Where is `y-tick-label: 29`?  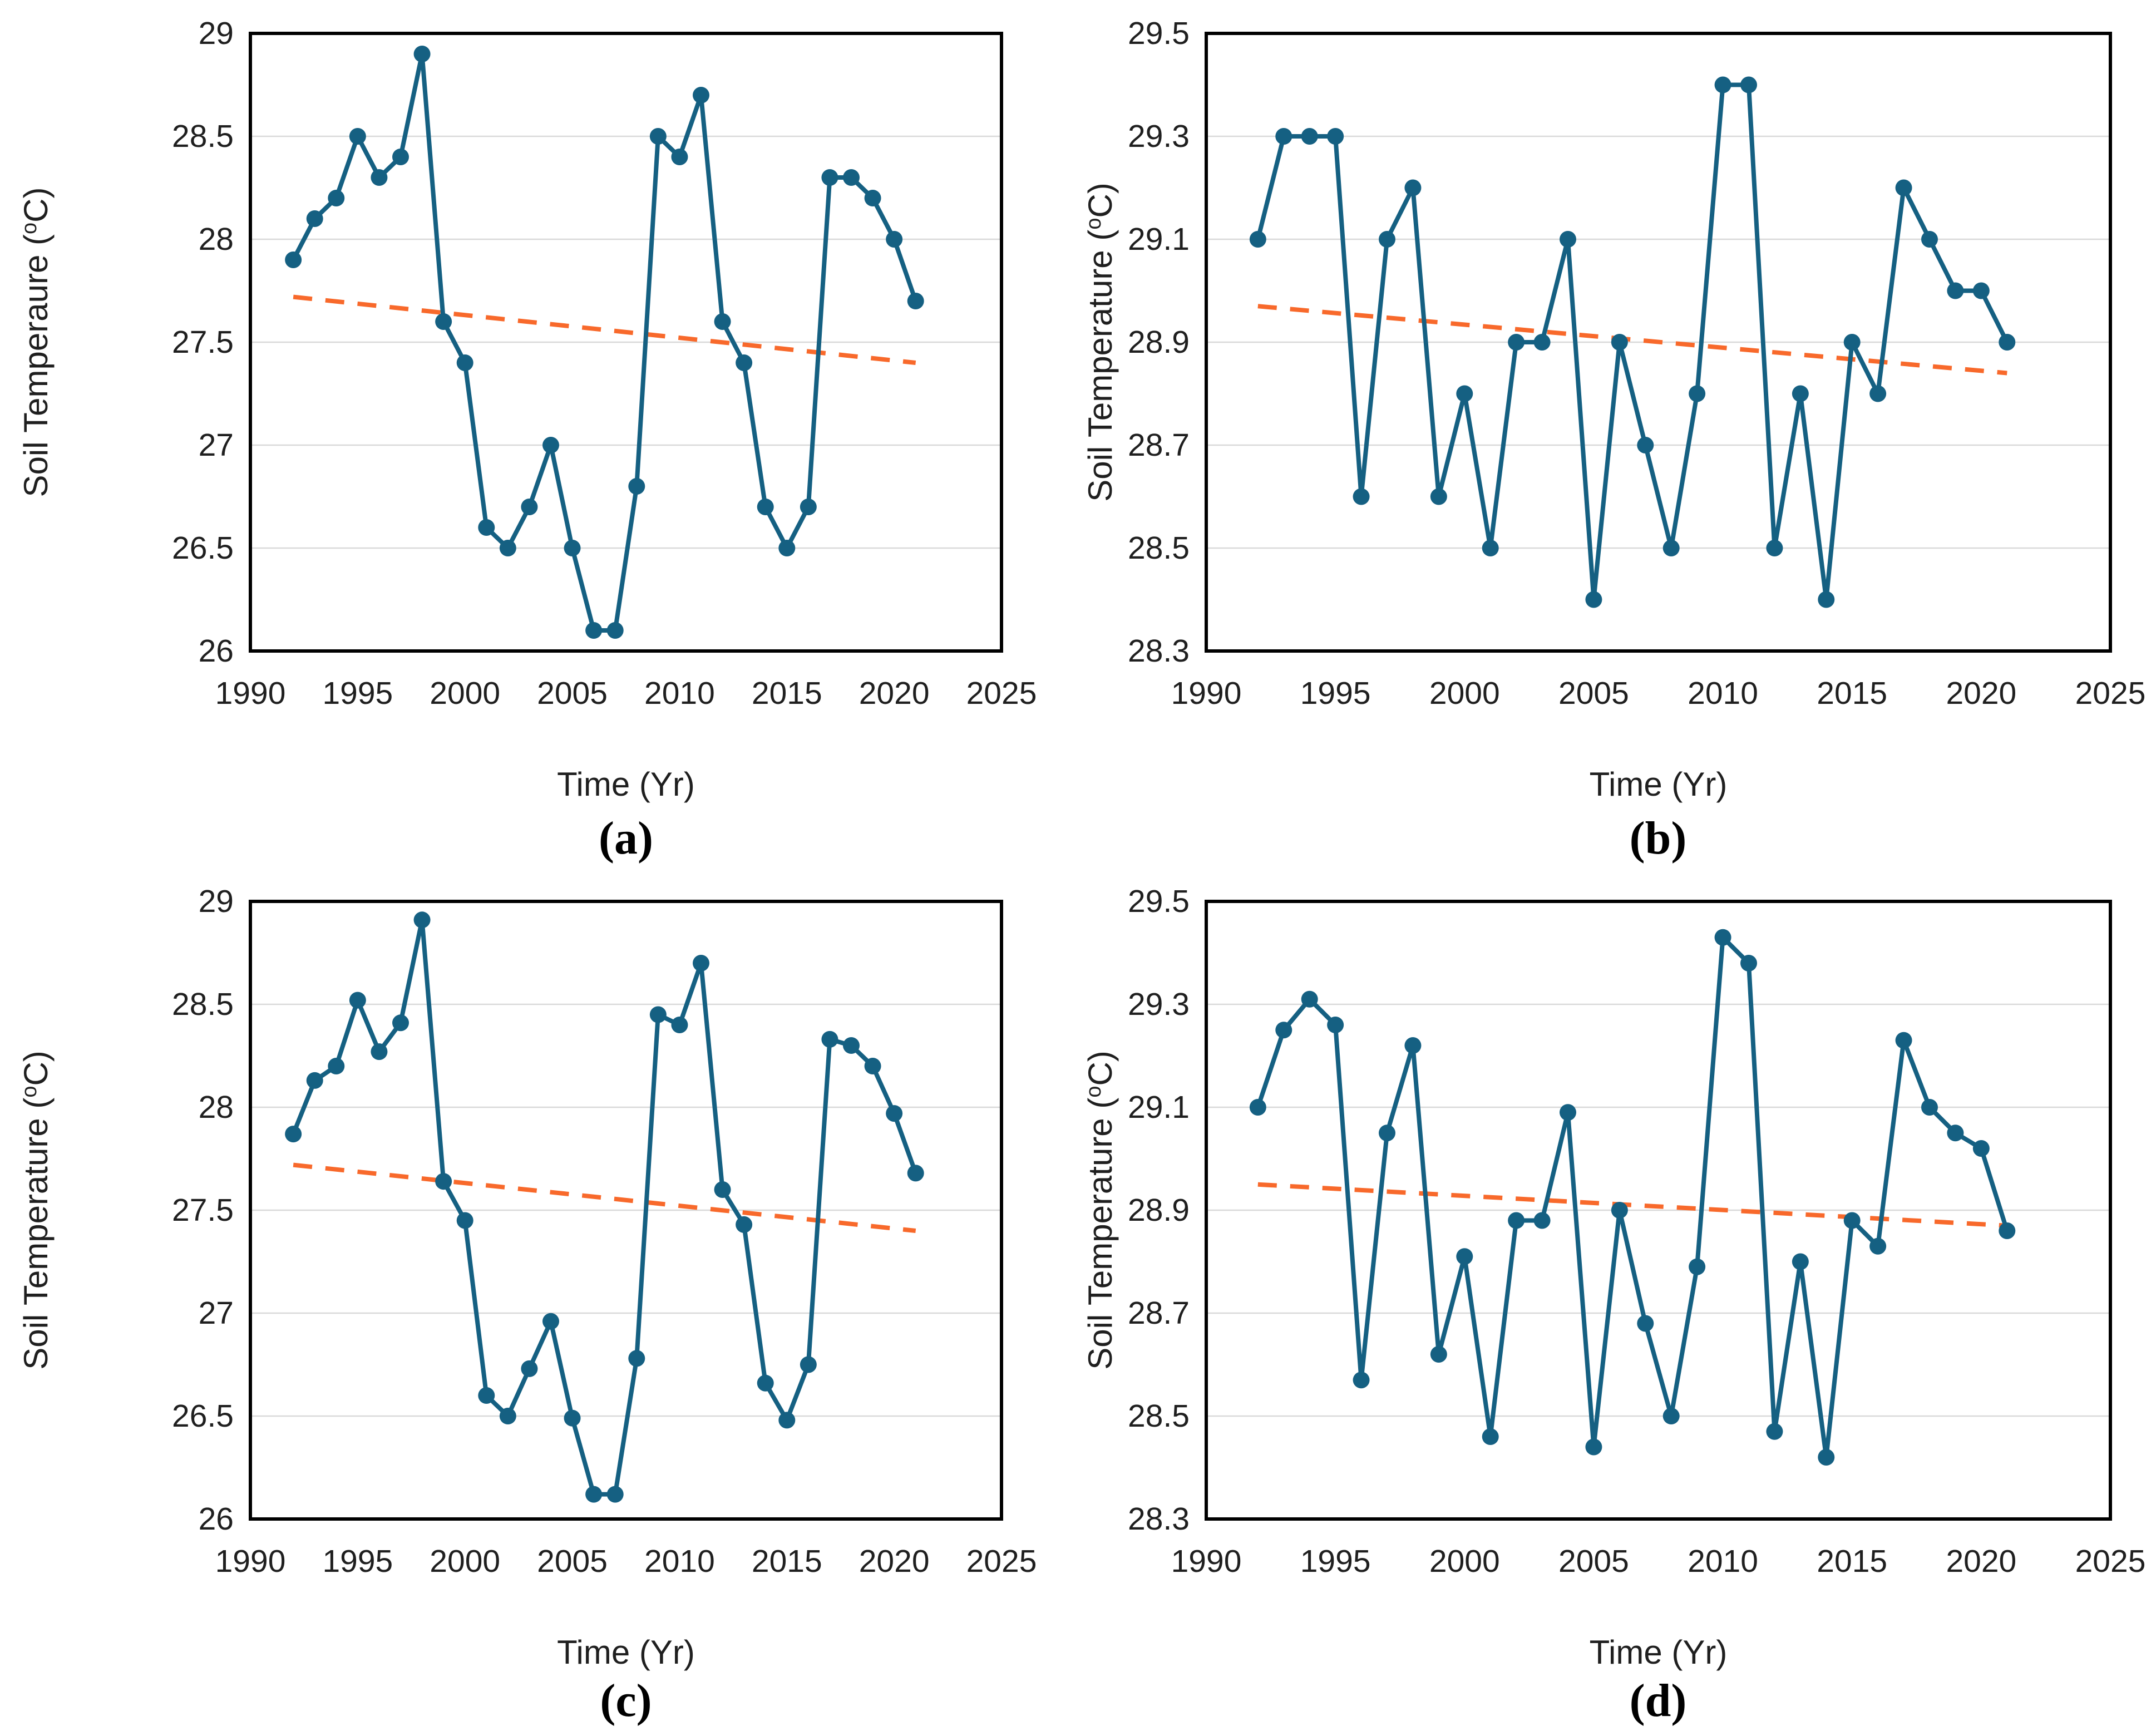
y-tick-label: 29 is located at coordinates (216, 901).